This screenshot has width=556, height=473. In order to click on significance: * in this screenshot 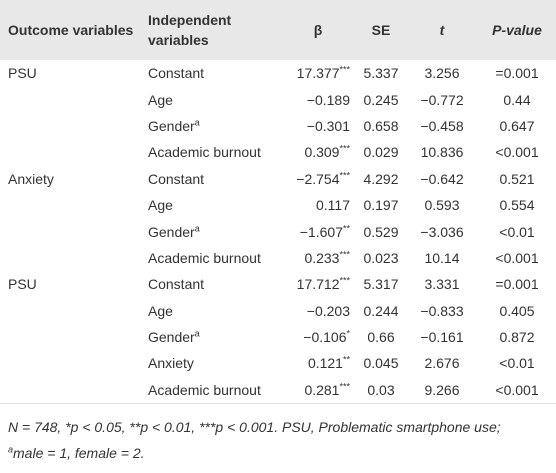, I will do `click(348, 333)`.